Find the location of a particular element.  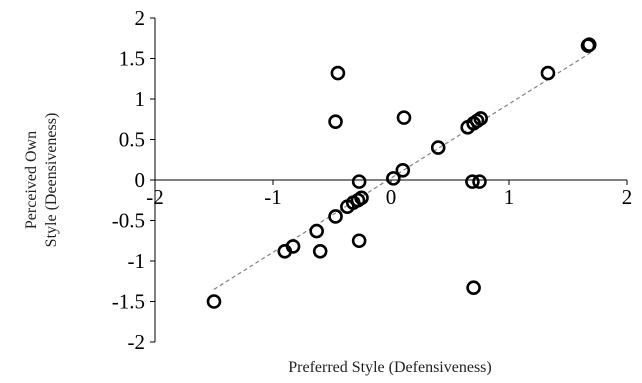

x-tick-label: -1 is located at coordinates (273, 197).